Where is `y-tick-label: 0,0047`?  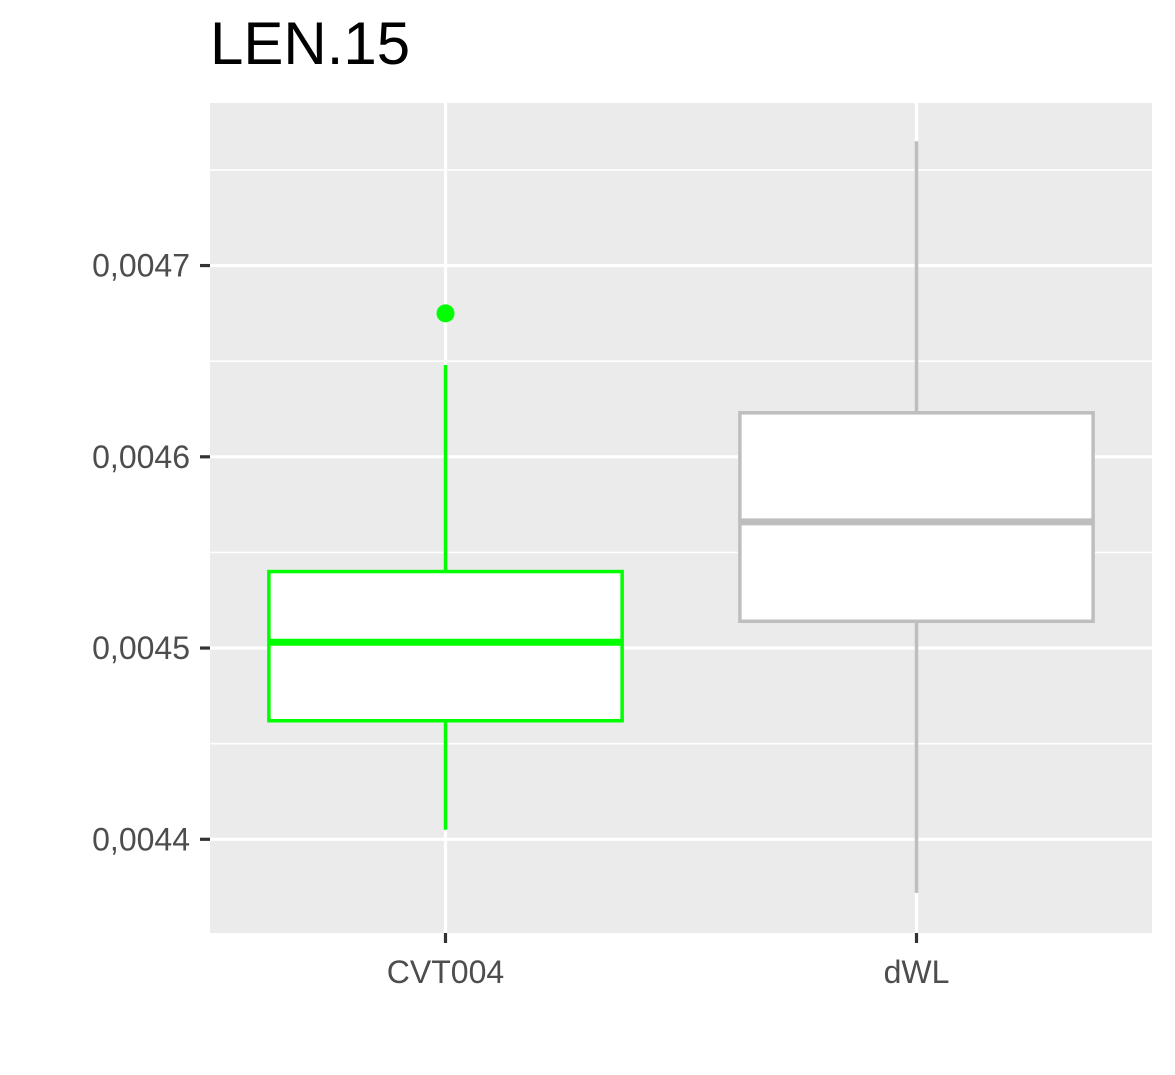 y-tick-label: 0,0047 is located at coordinates (141, 266).